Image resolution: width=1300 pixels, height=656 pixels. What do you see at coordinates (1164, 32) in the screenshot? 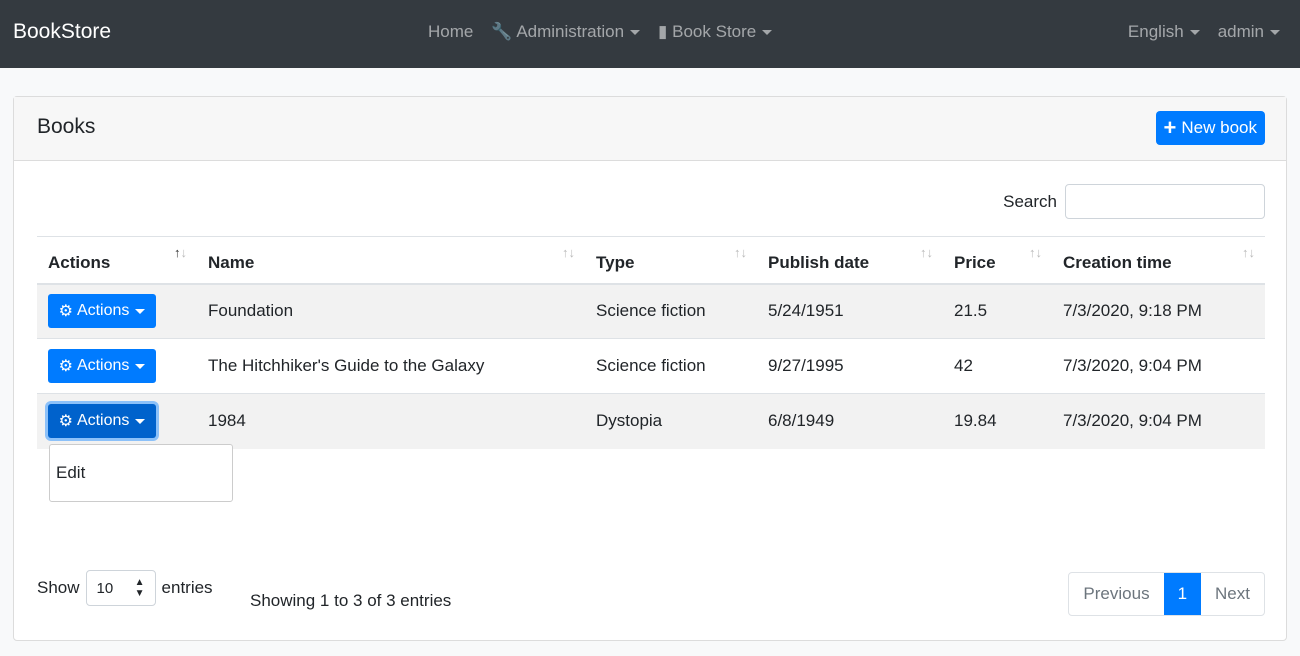
I see `language-dropdown: English` at bounding box center [1164, 32].